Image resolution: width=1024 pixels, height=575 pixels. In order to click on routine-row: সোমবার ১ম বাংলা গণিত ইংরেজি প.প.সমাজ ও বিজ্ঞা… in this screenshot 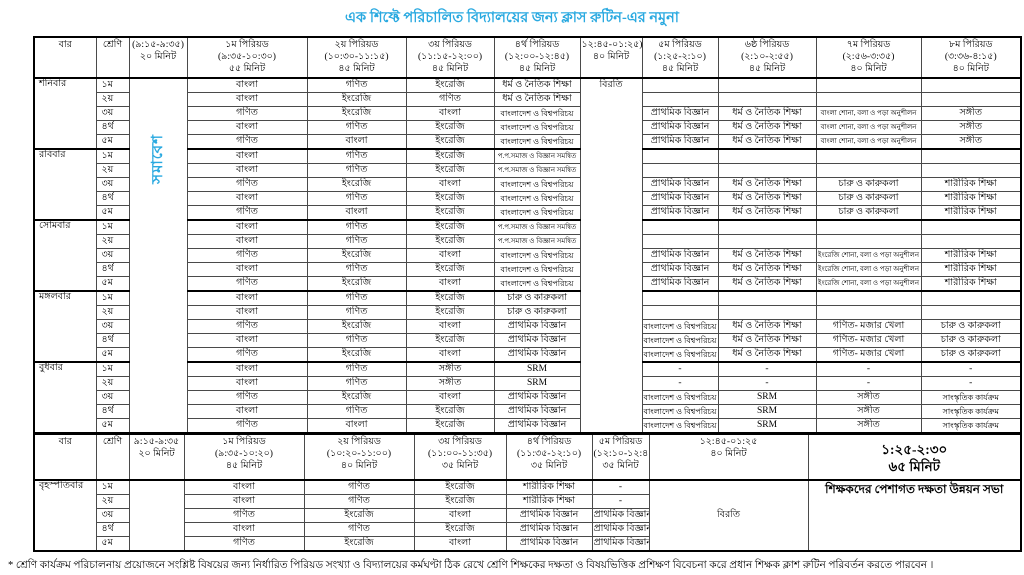, I will do `click(527, 255)`.